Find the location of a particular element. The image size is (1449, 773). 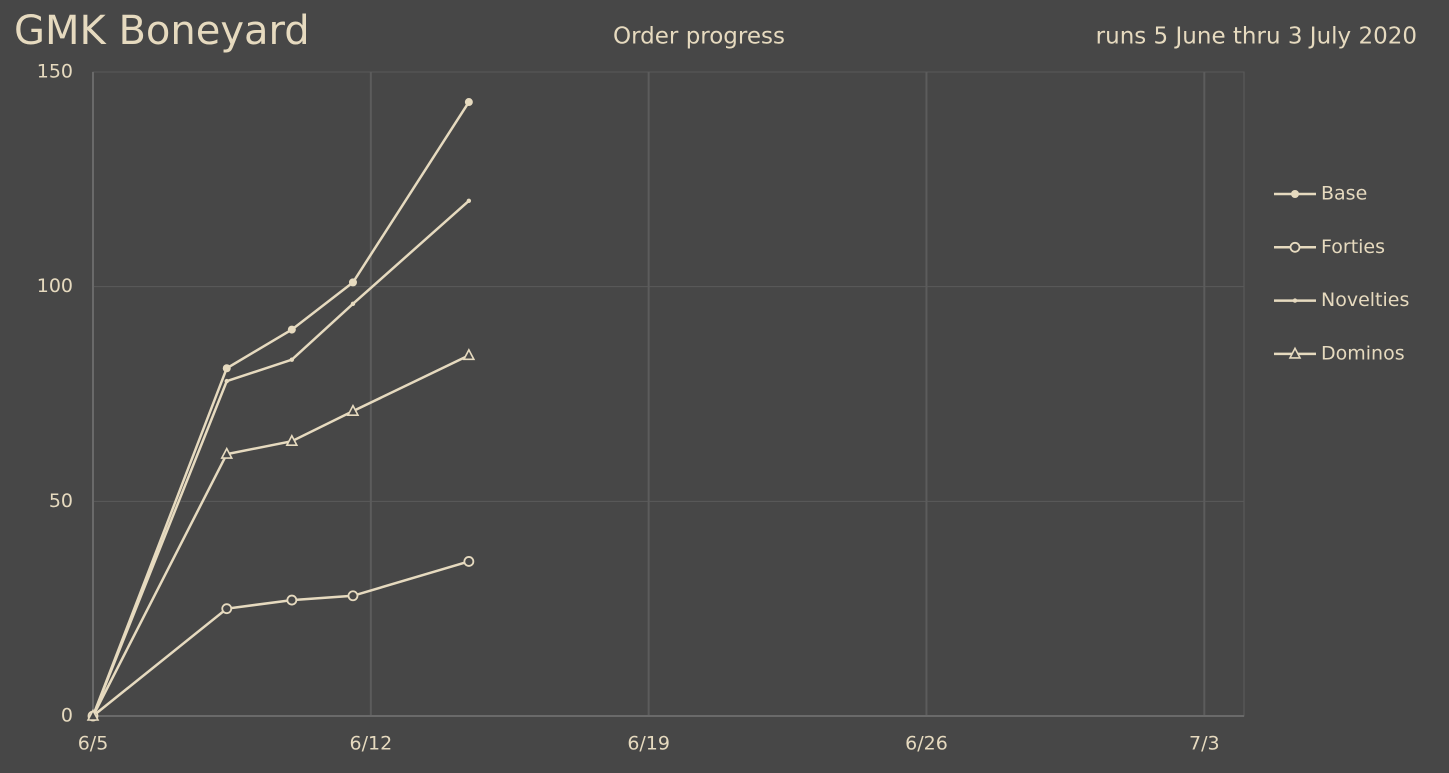

legend-label: Dominos is located at coordinates (1363, 353).